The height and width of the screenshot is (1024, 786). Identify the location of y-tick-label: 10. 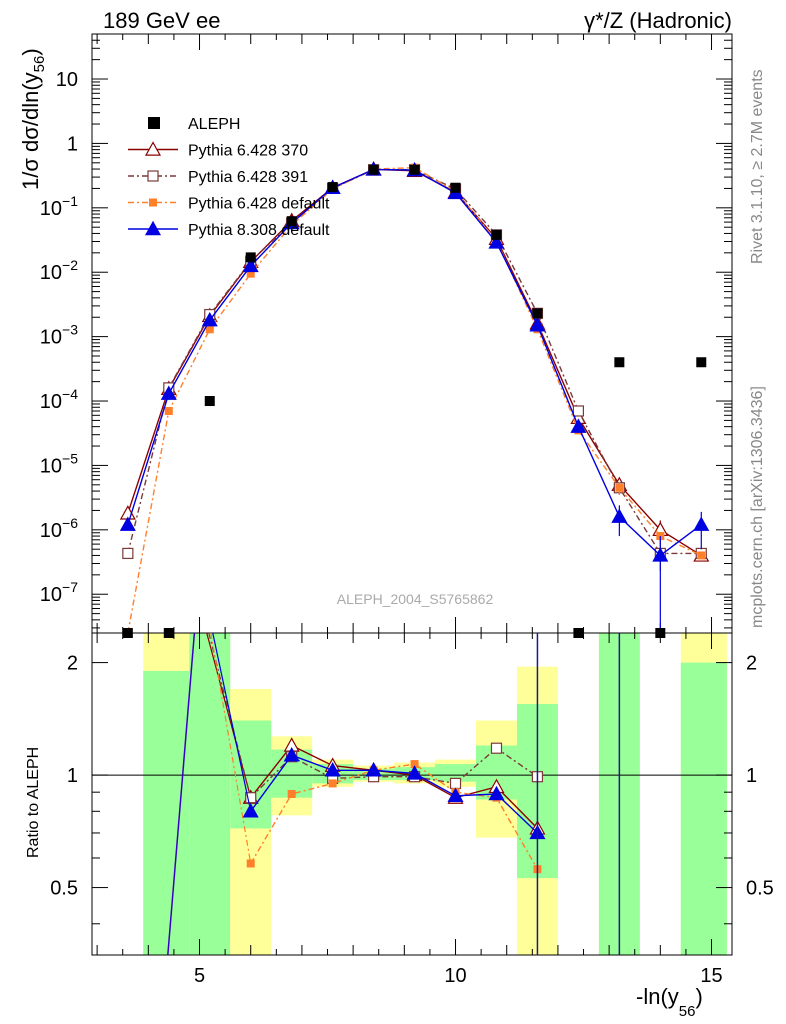
(67, 80).